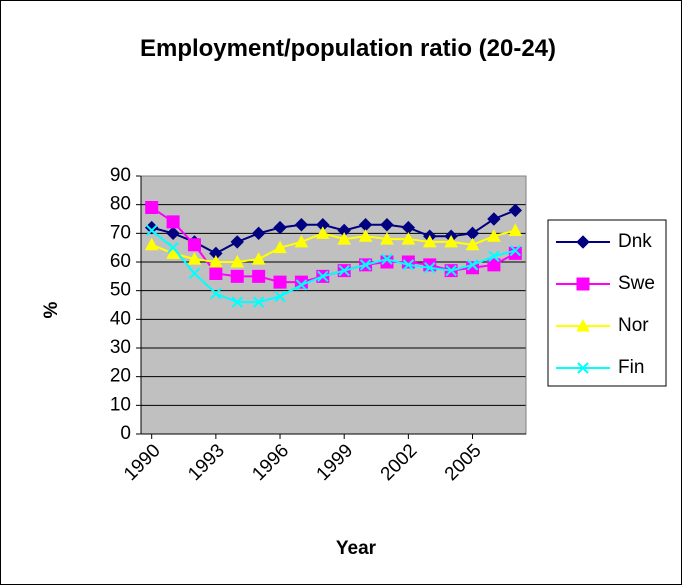 The height and width of the screenshot is (585, 682). Describe the element at coordinates (120, 232) in the screenshot. I see `y-tick-label: 70` at that location.